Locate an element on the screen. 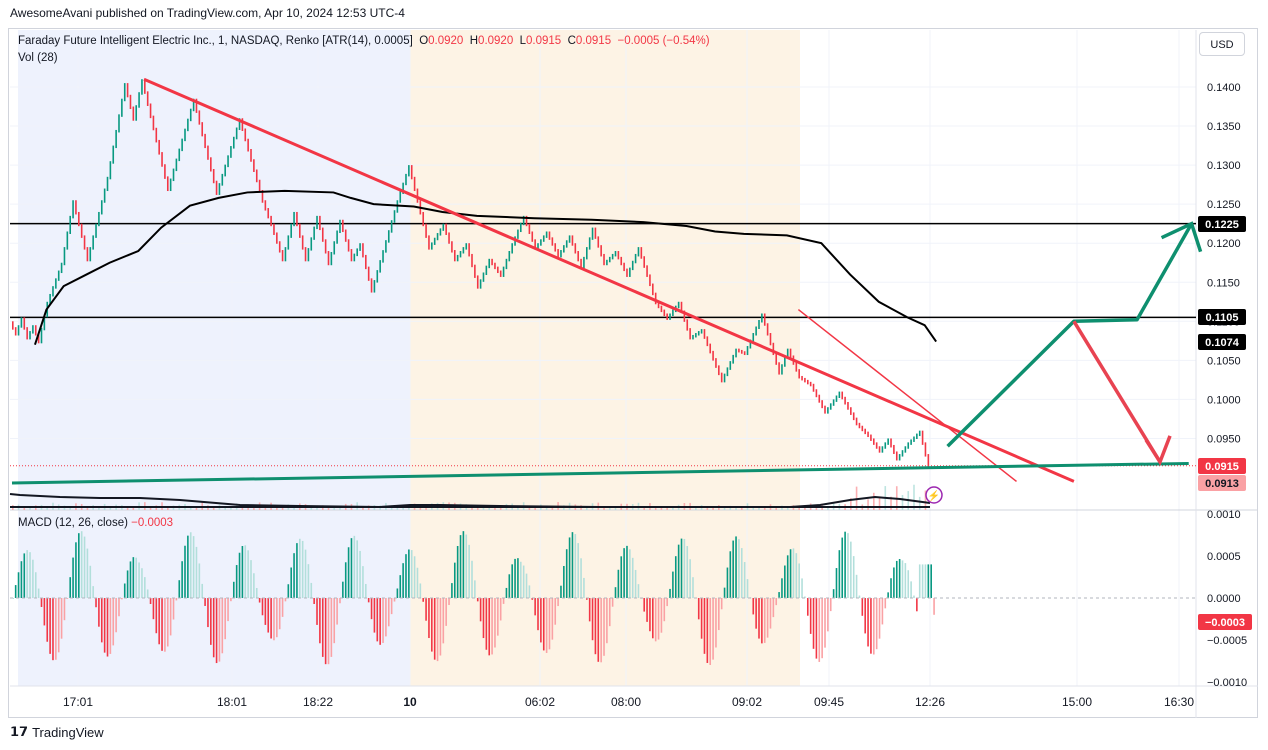 This screenshot has width=1268, height=750. currency-button: USD is located at coordinates (1222, 44).